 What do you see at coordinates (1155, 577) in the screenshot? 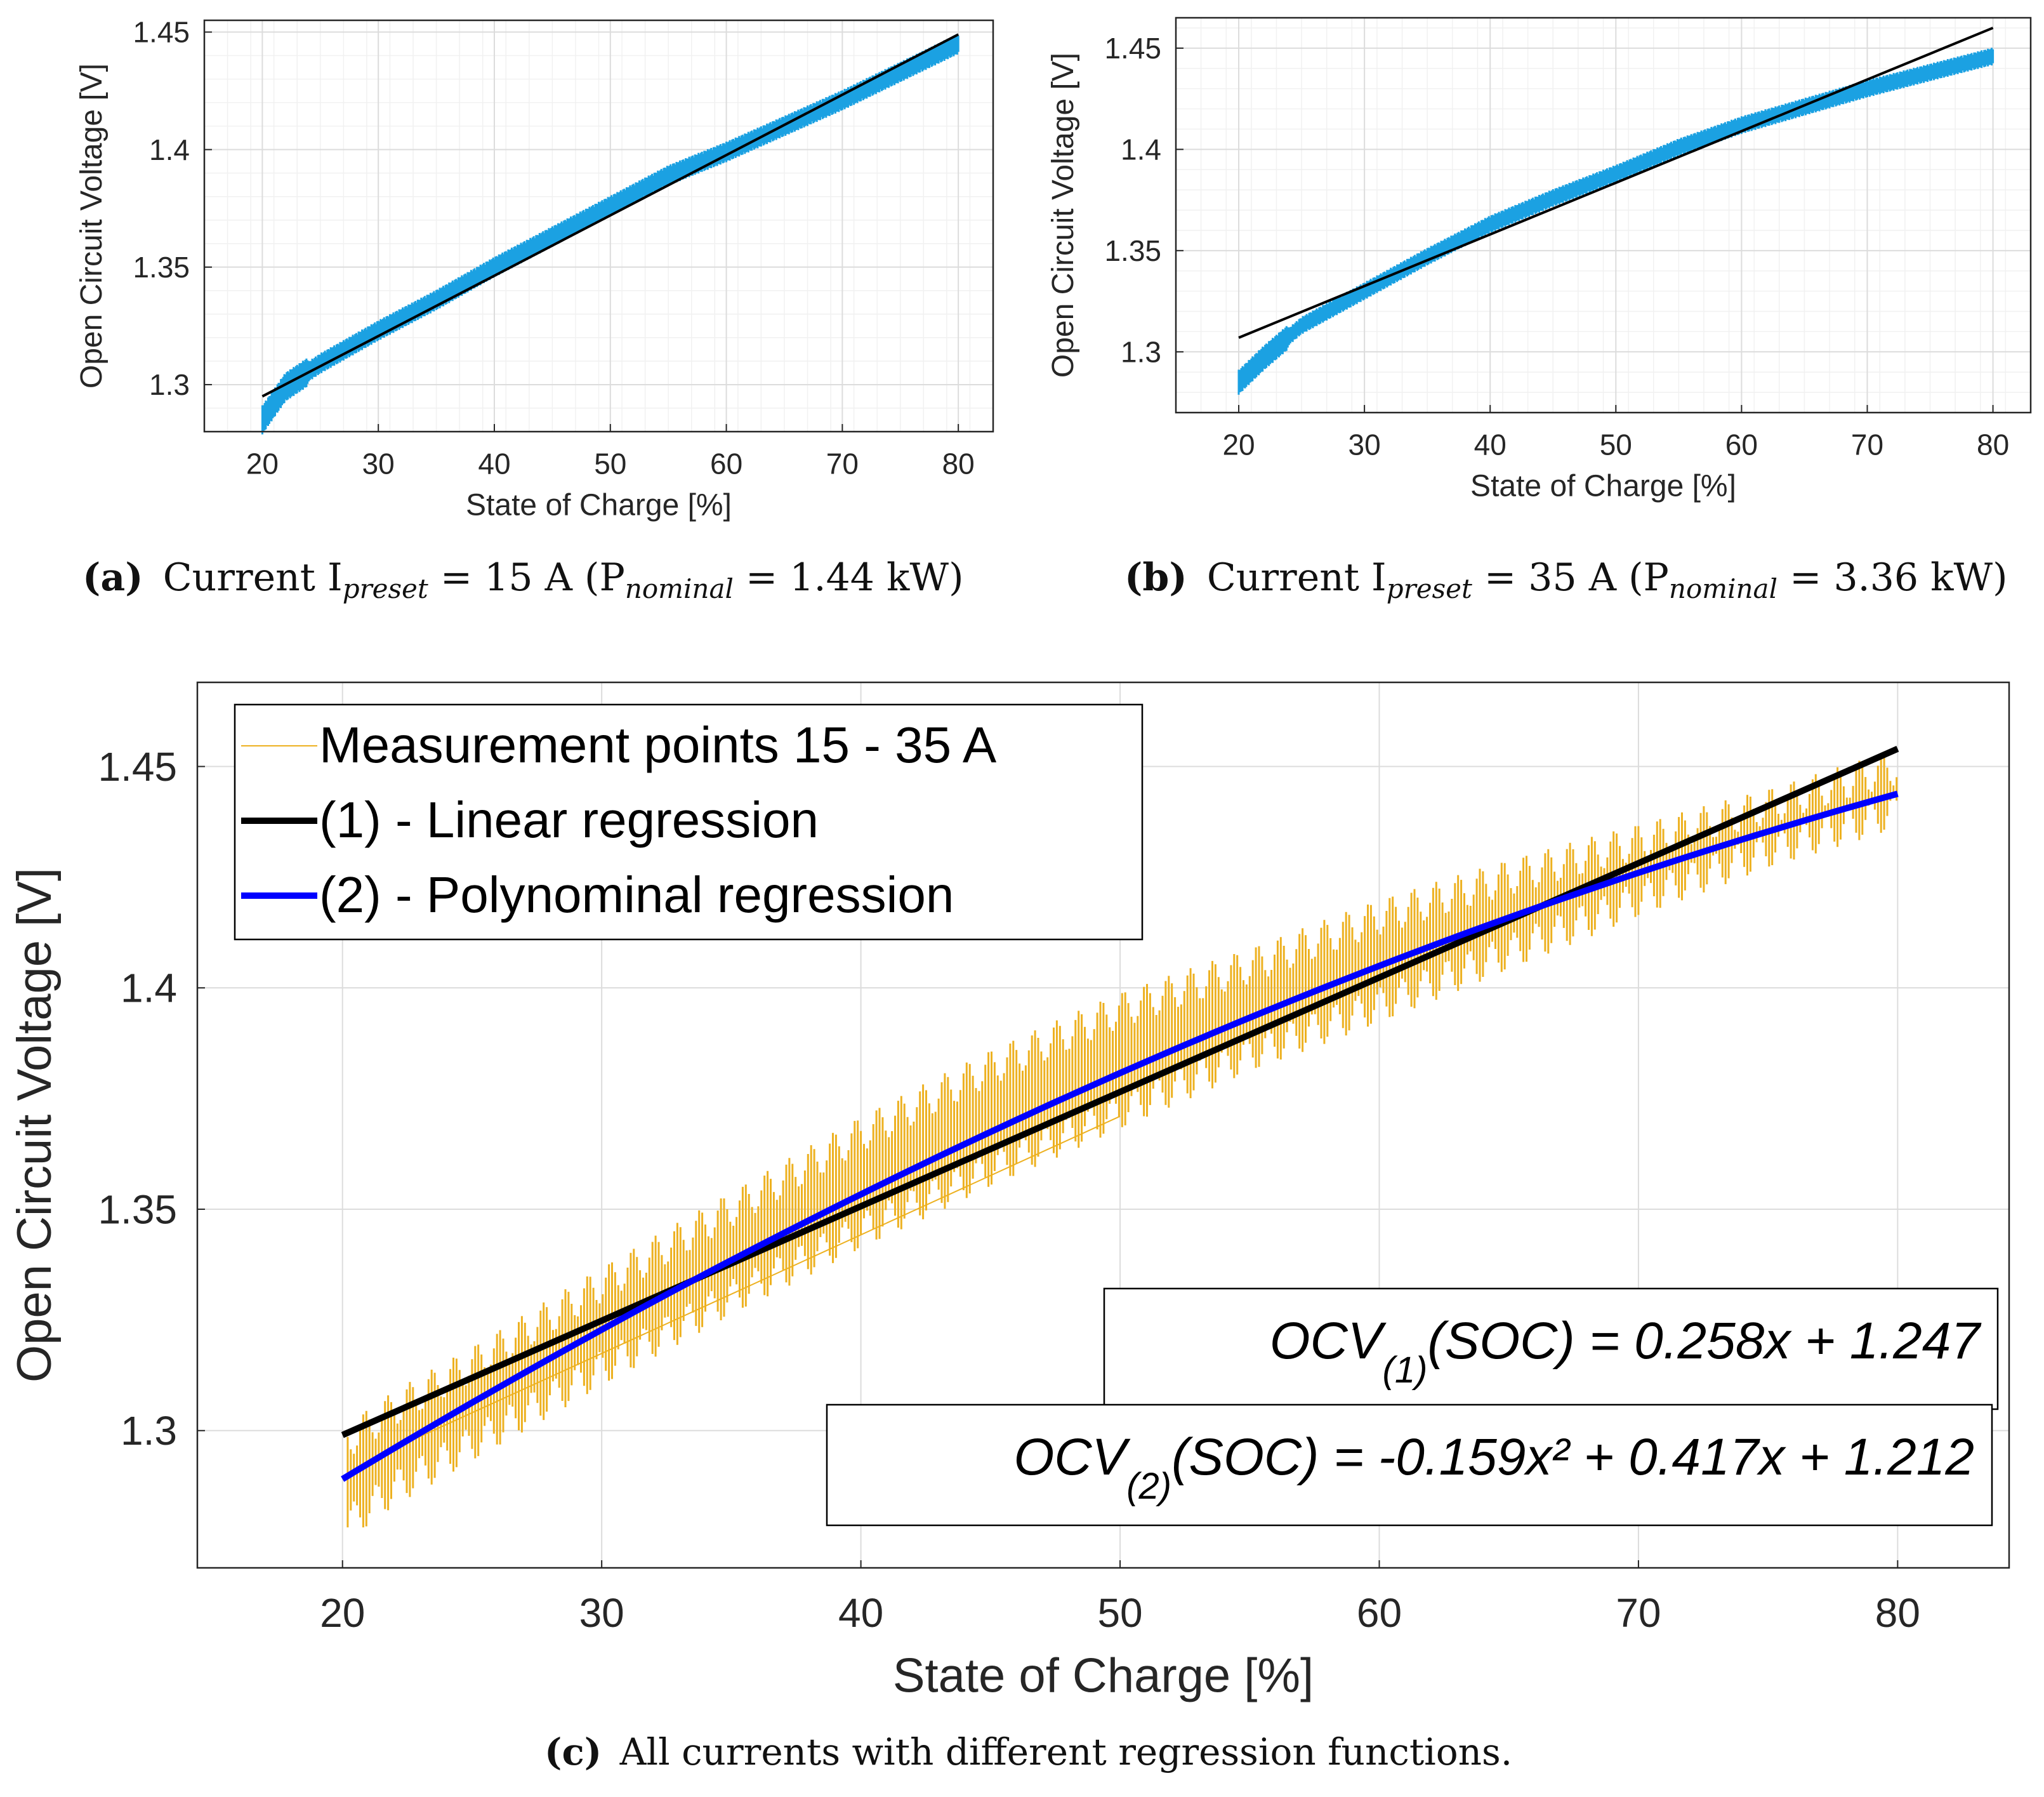
I see `caption-b-label: (b)` at bounding box center [1155, 577].